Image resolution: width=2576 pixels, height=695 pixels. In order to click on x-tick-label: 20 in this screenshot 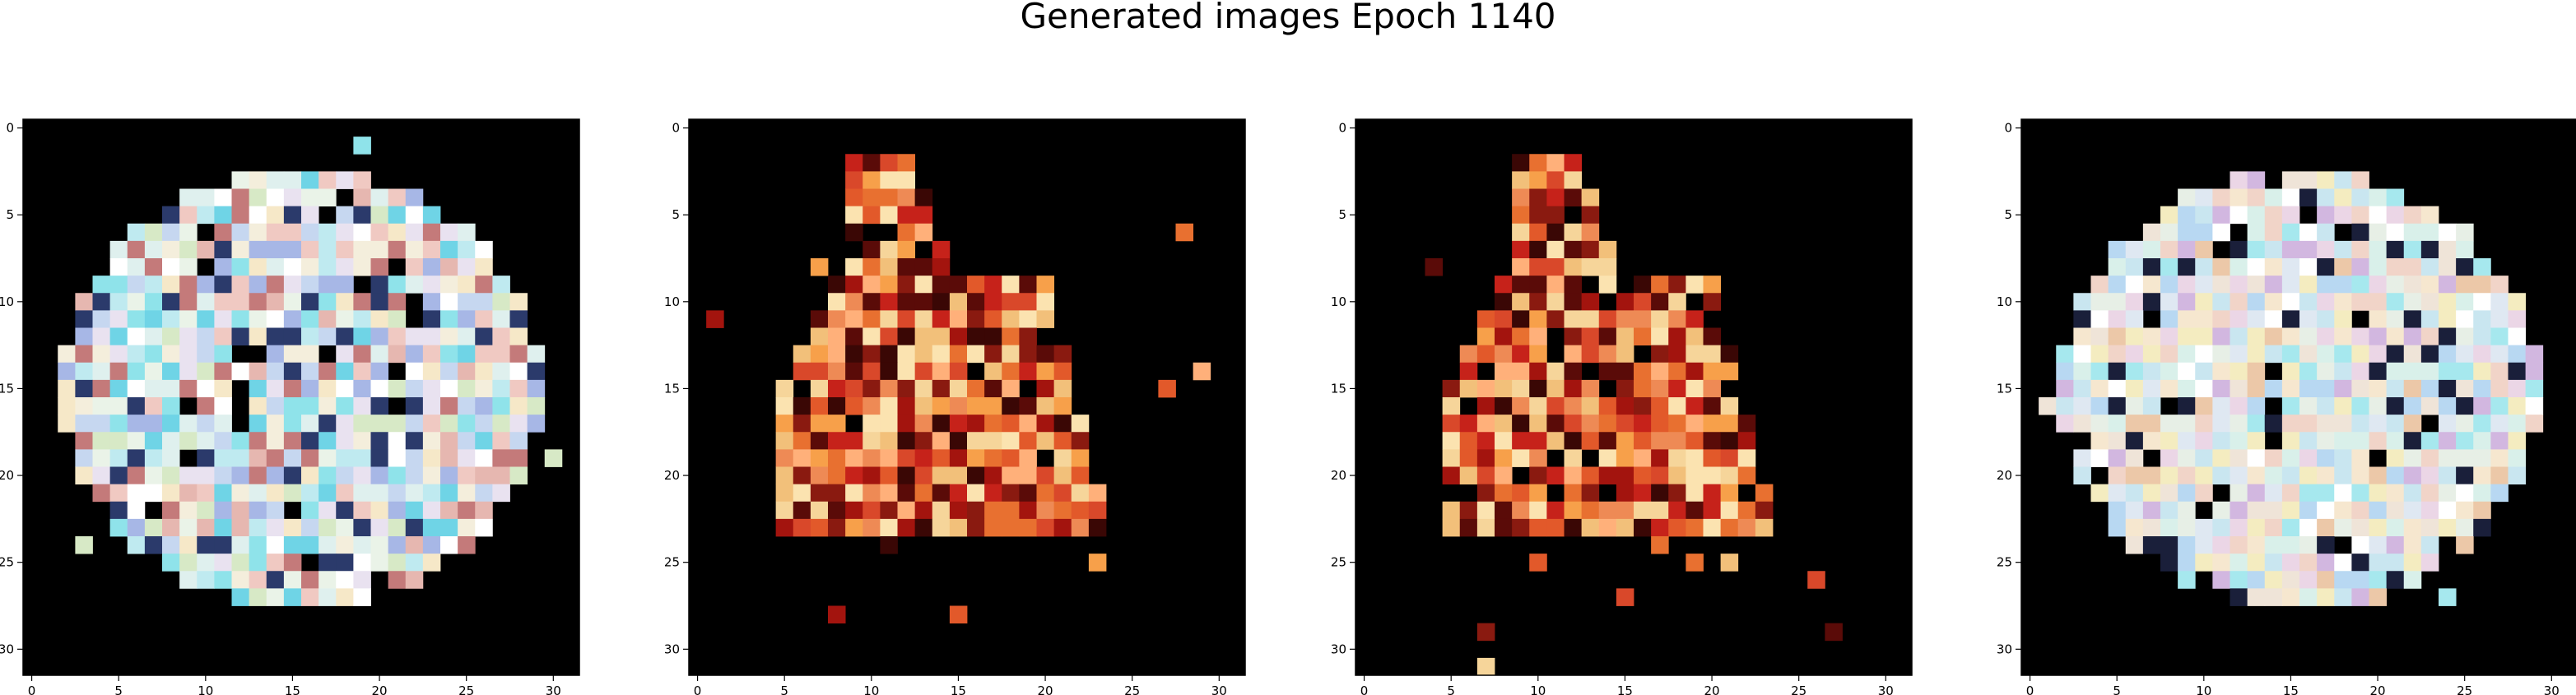, I will do `click(380, 689)`.